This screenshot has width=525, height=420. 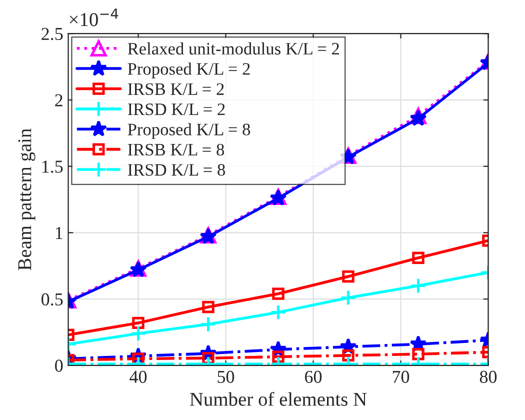 What do you see at coordinates (176, 89) in the screenshot?
I see `legend-label: IRSB K/L = 2` at bounding box center [176, 89].